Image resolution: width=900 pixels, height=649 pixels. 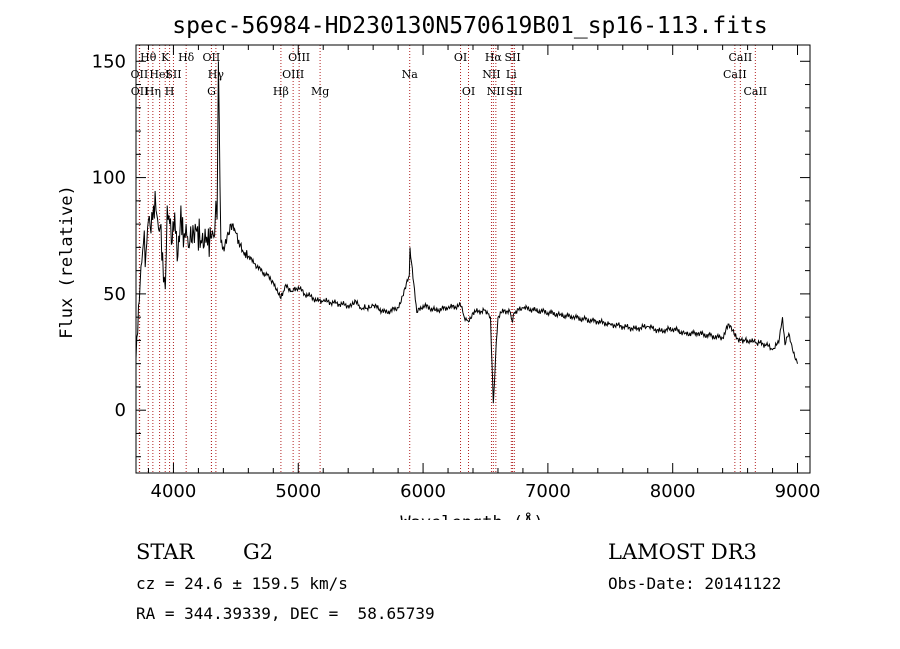 I want to click on spectral-line-label: Mg, so click(x=320, y=91).